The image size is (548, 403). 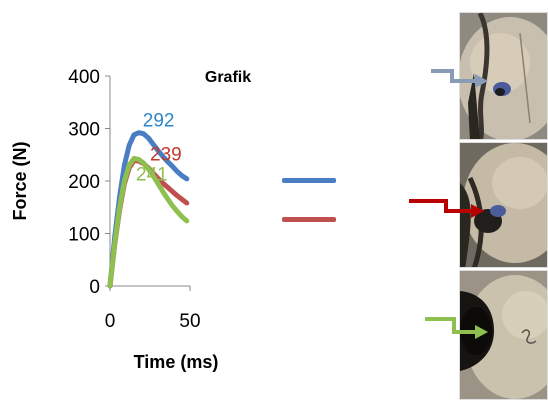 I want to click on y-tick-label: 300, so click(x=84, y=130).